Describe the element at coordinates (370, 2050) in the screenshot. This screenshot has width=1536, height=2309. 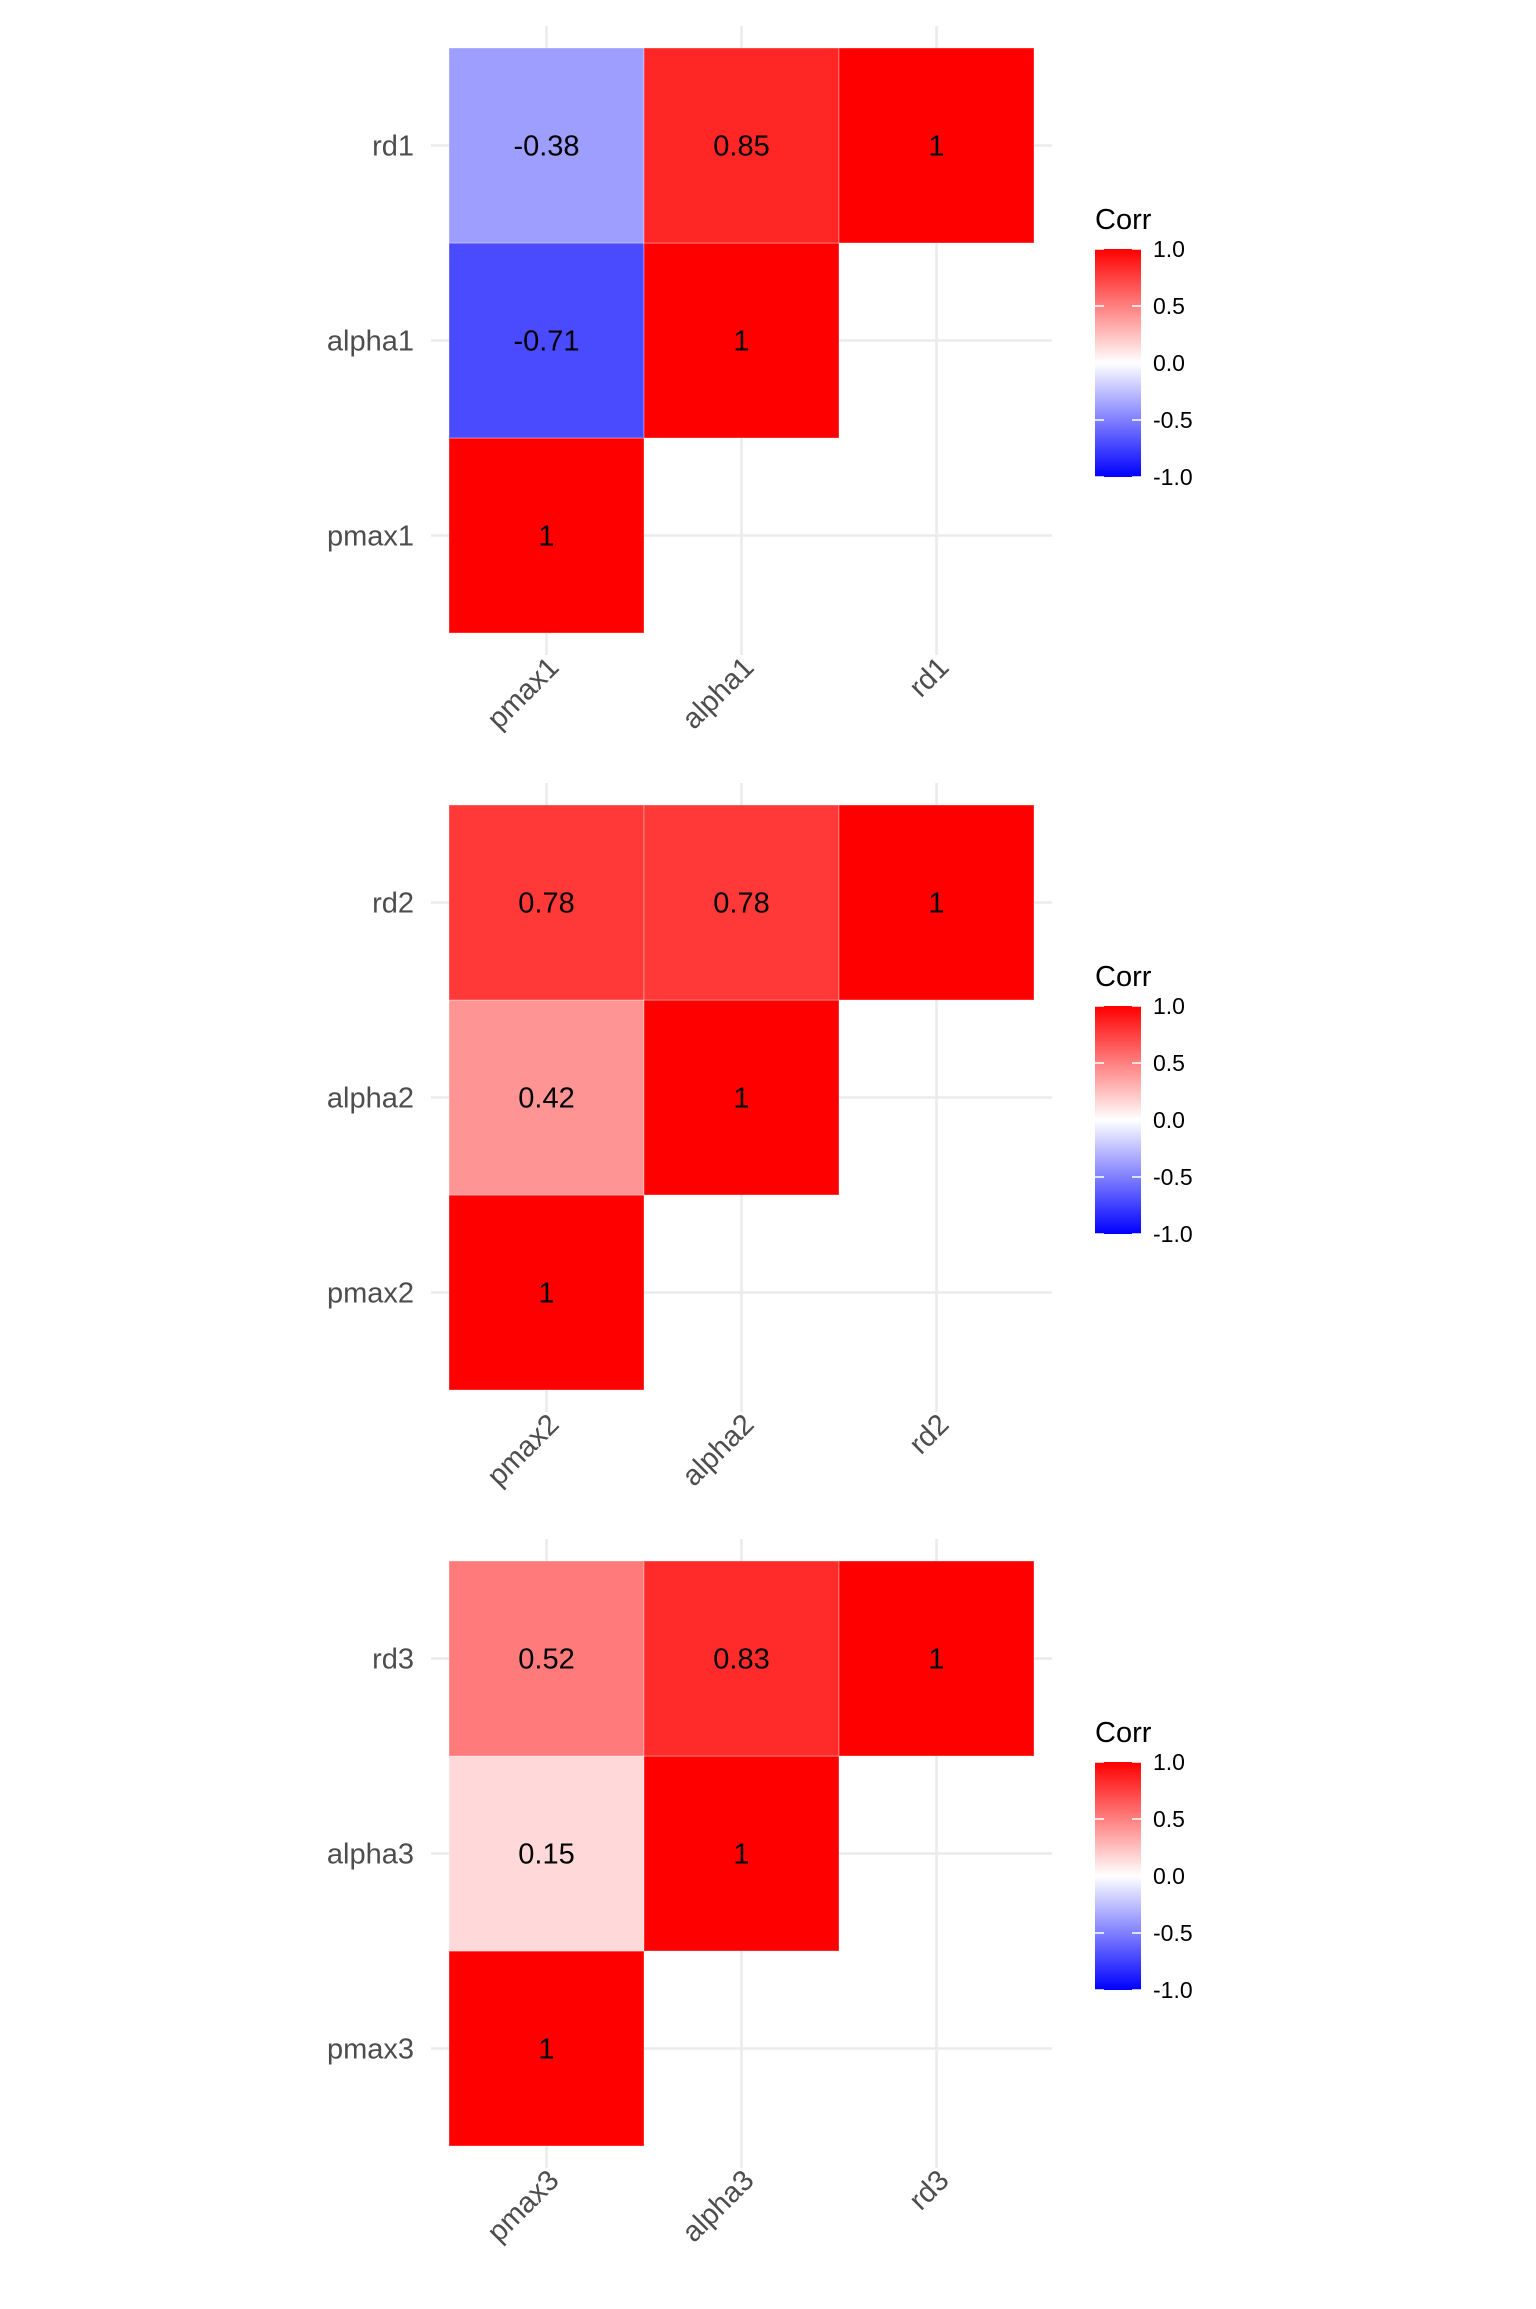
I see `y-tick-label: pmax3` at that location.